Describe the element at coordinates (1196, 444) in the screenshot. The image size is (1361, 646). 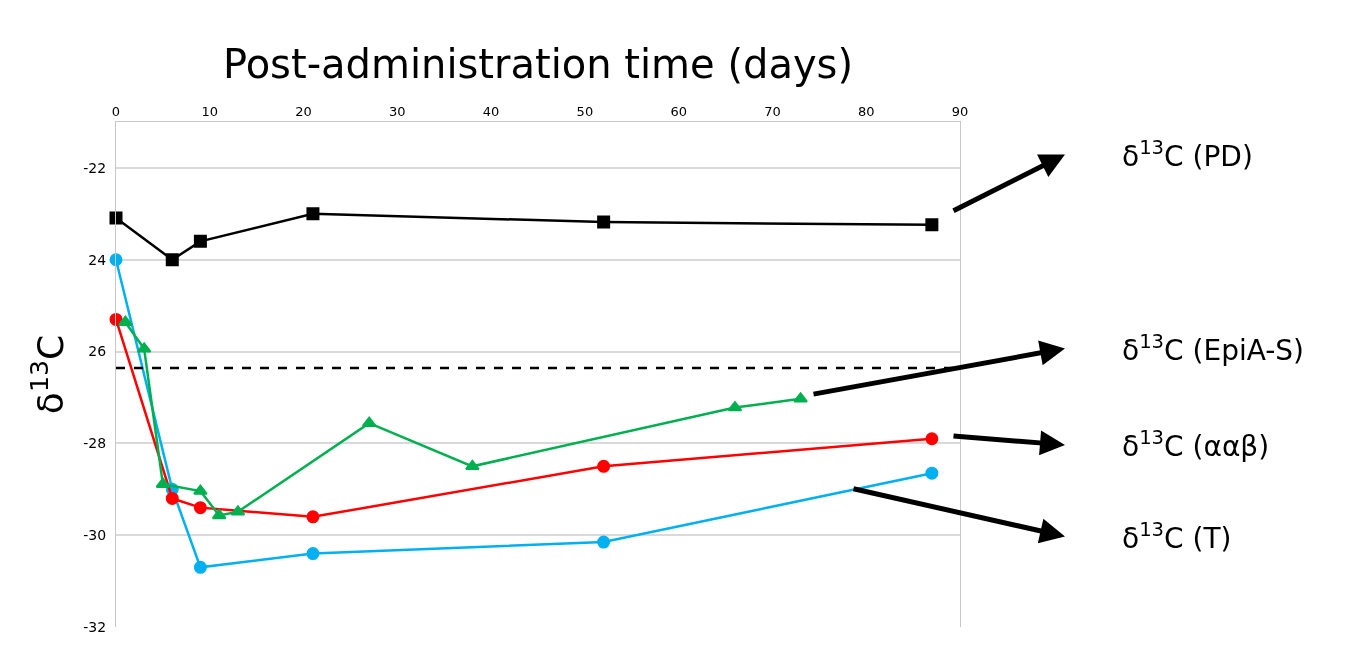
I see `text: δ$^{13}$C (ααβ)` at that location.